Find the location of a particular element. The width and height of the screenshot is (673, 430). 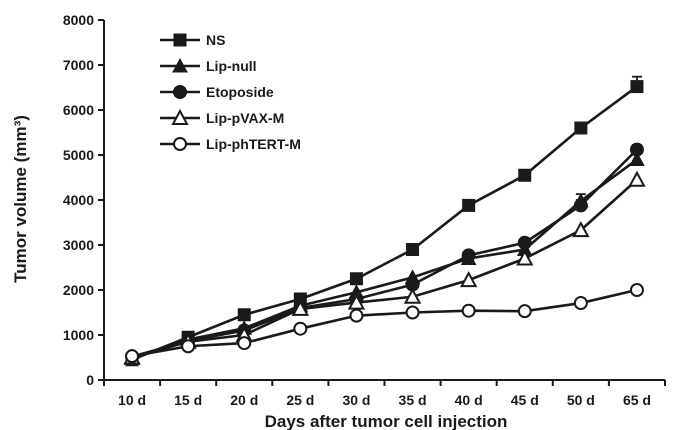

x-tick-label: 35 d is located at coordinates (413, 400).